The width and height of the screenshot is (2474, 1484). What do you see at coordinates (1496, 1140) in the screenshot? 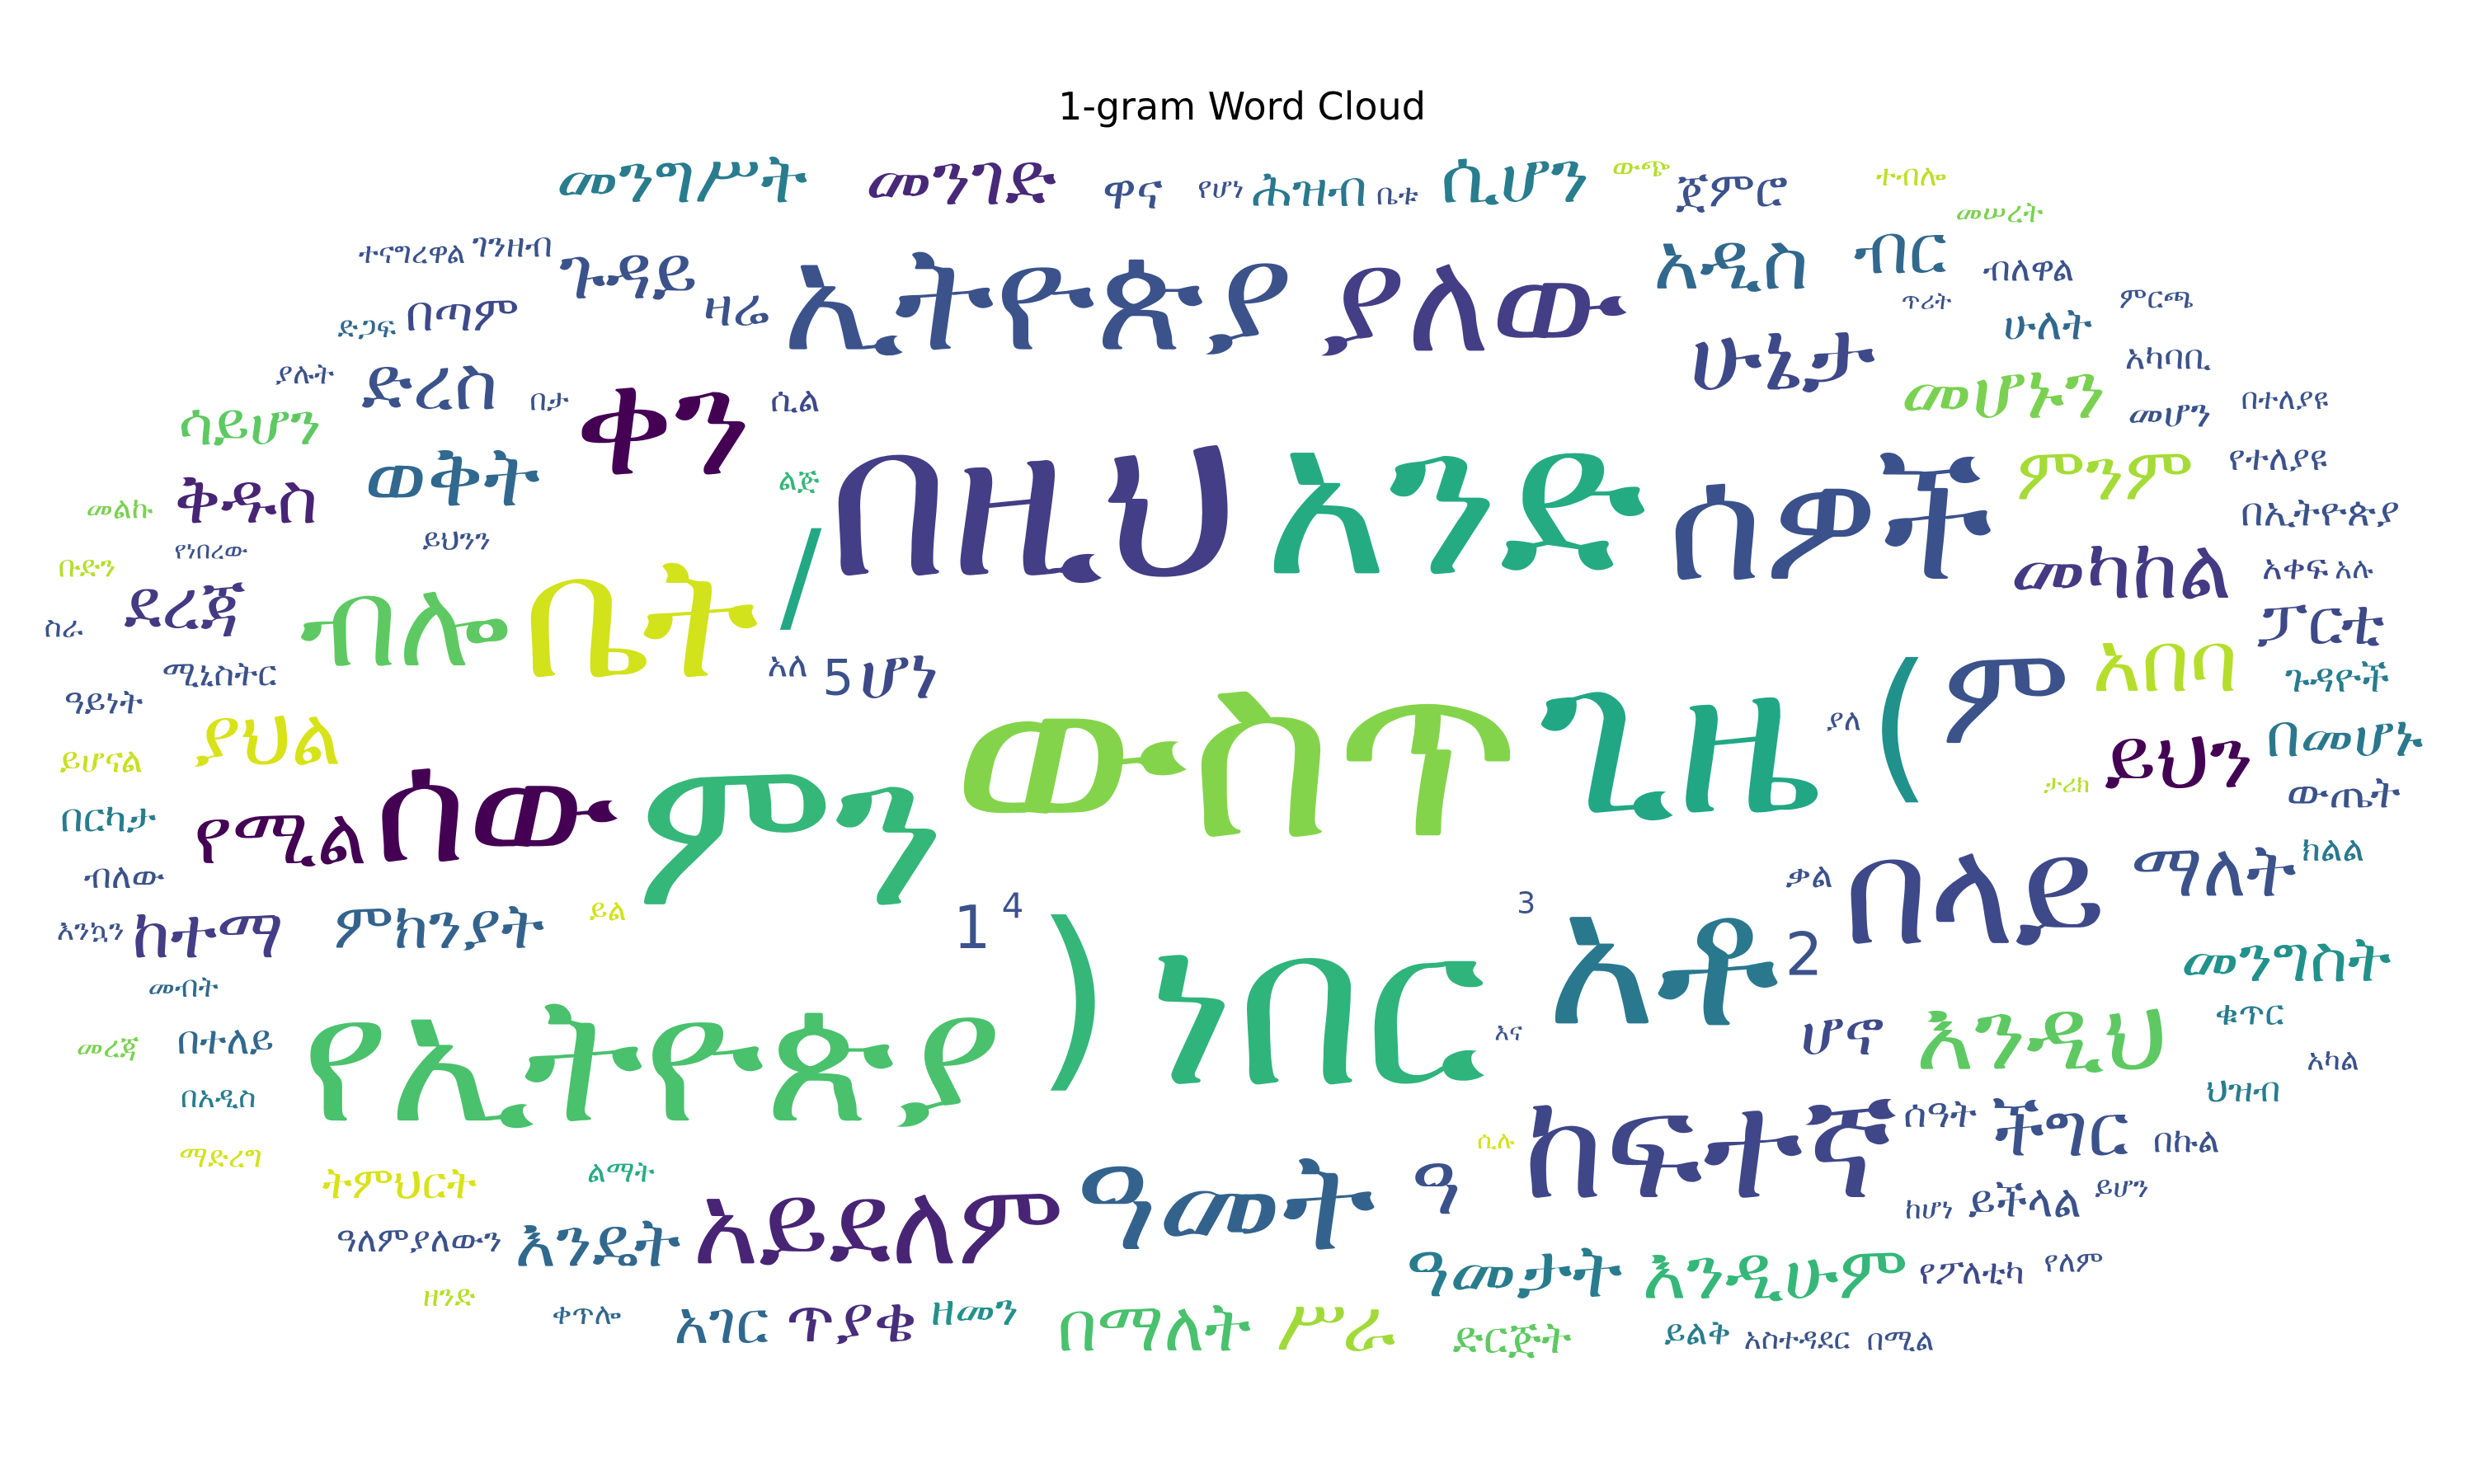
I see `word-137: ሲሉ` at bounding box center [1496, 1140].